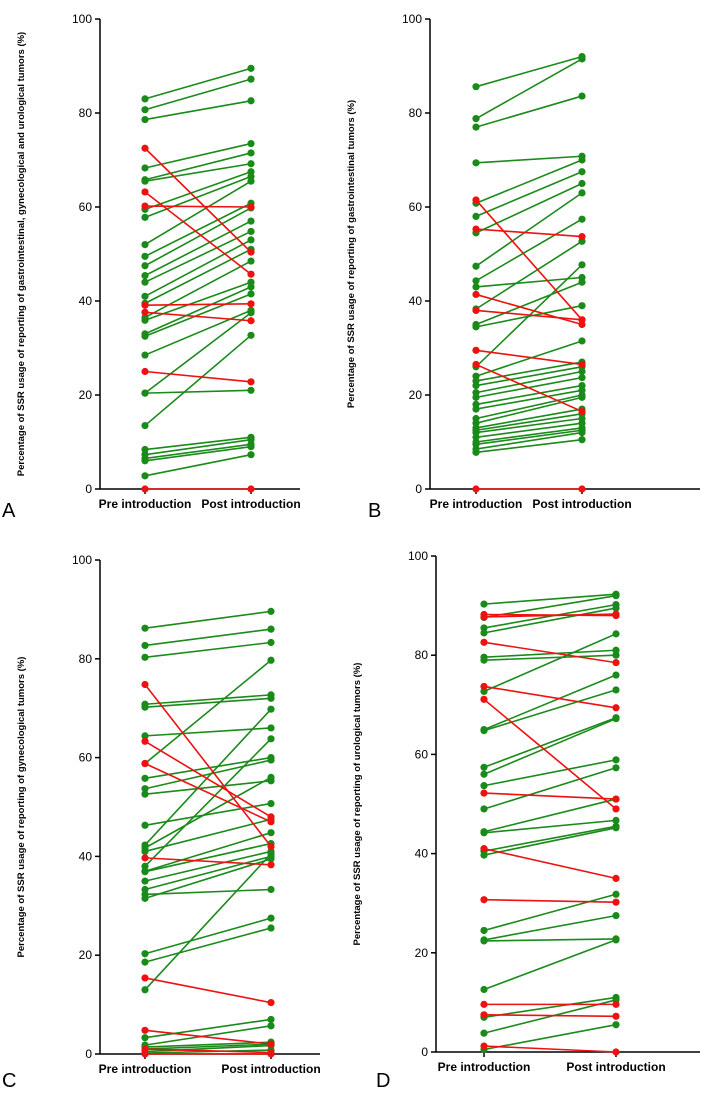 The image size is (712, 1118). What do you see at coordinates (86, 113) in the screenshot?
I see `y-tick-label: 80` at bounding box center [86, 113].